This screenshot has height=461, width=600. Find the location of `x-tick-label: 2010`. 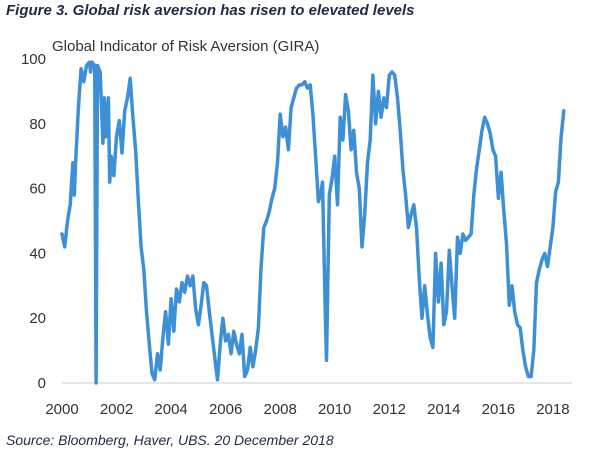

x-tick-label: 2010 is located at coordinates (334, 409).